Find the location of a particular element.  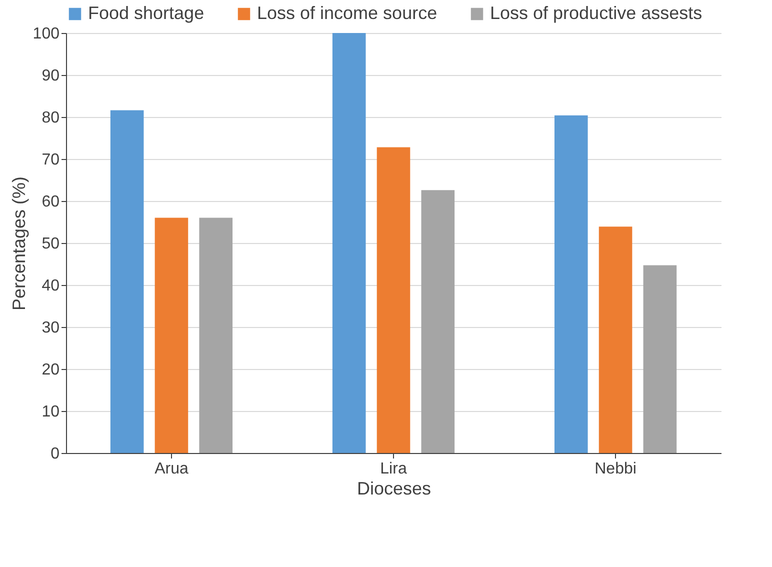

y-tick-label: 80 is located at coordinates (51, 118).